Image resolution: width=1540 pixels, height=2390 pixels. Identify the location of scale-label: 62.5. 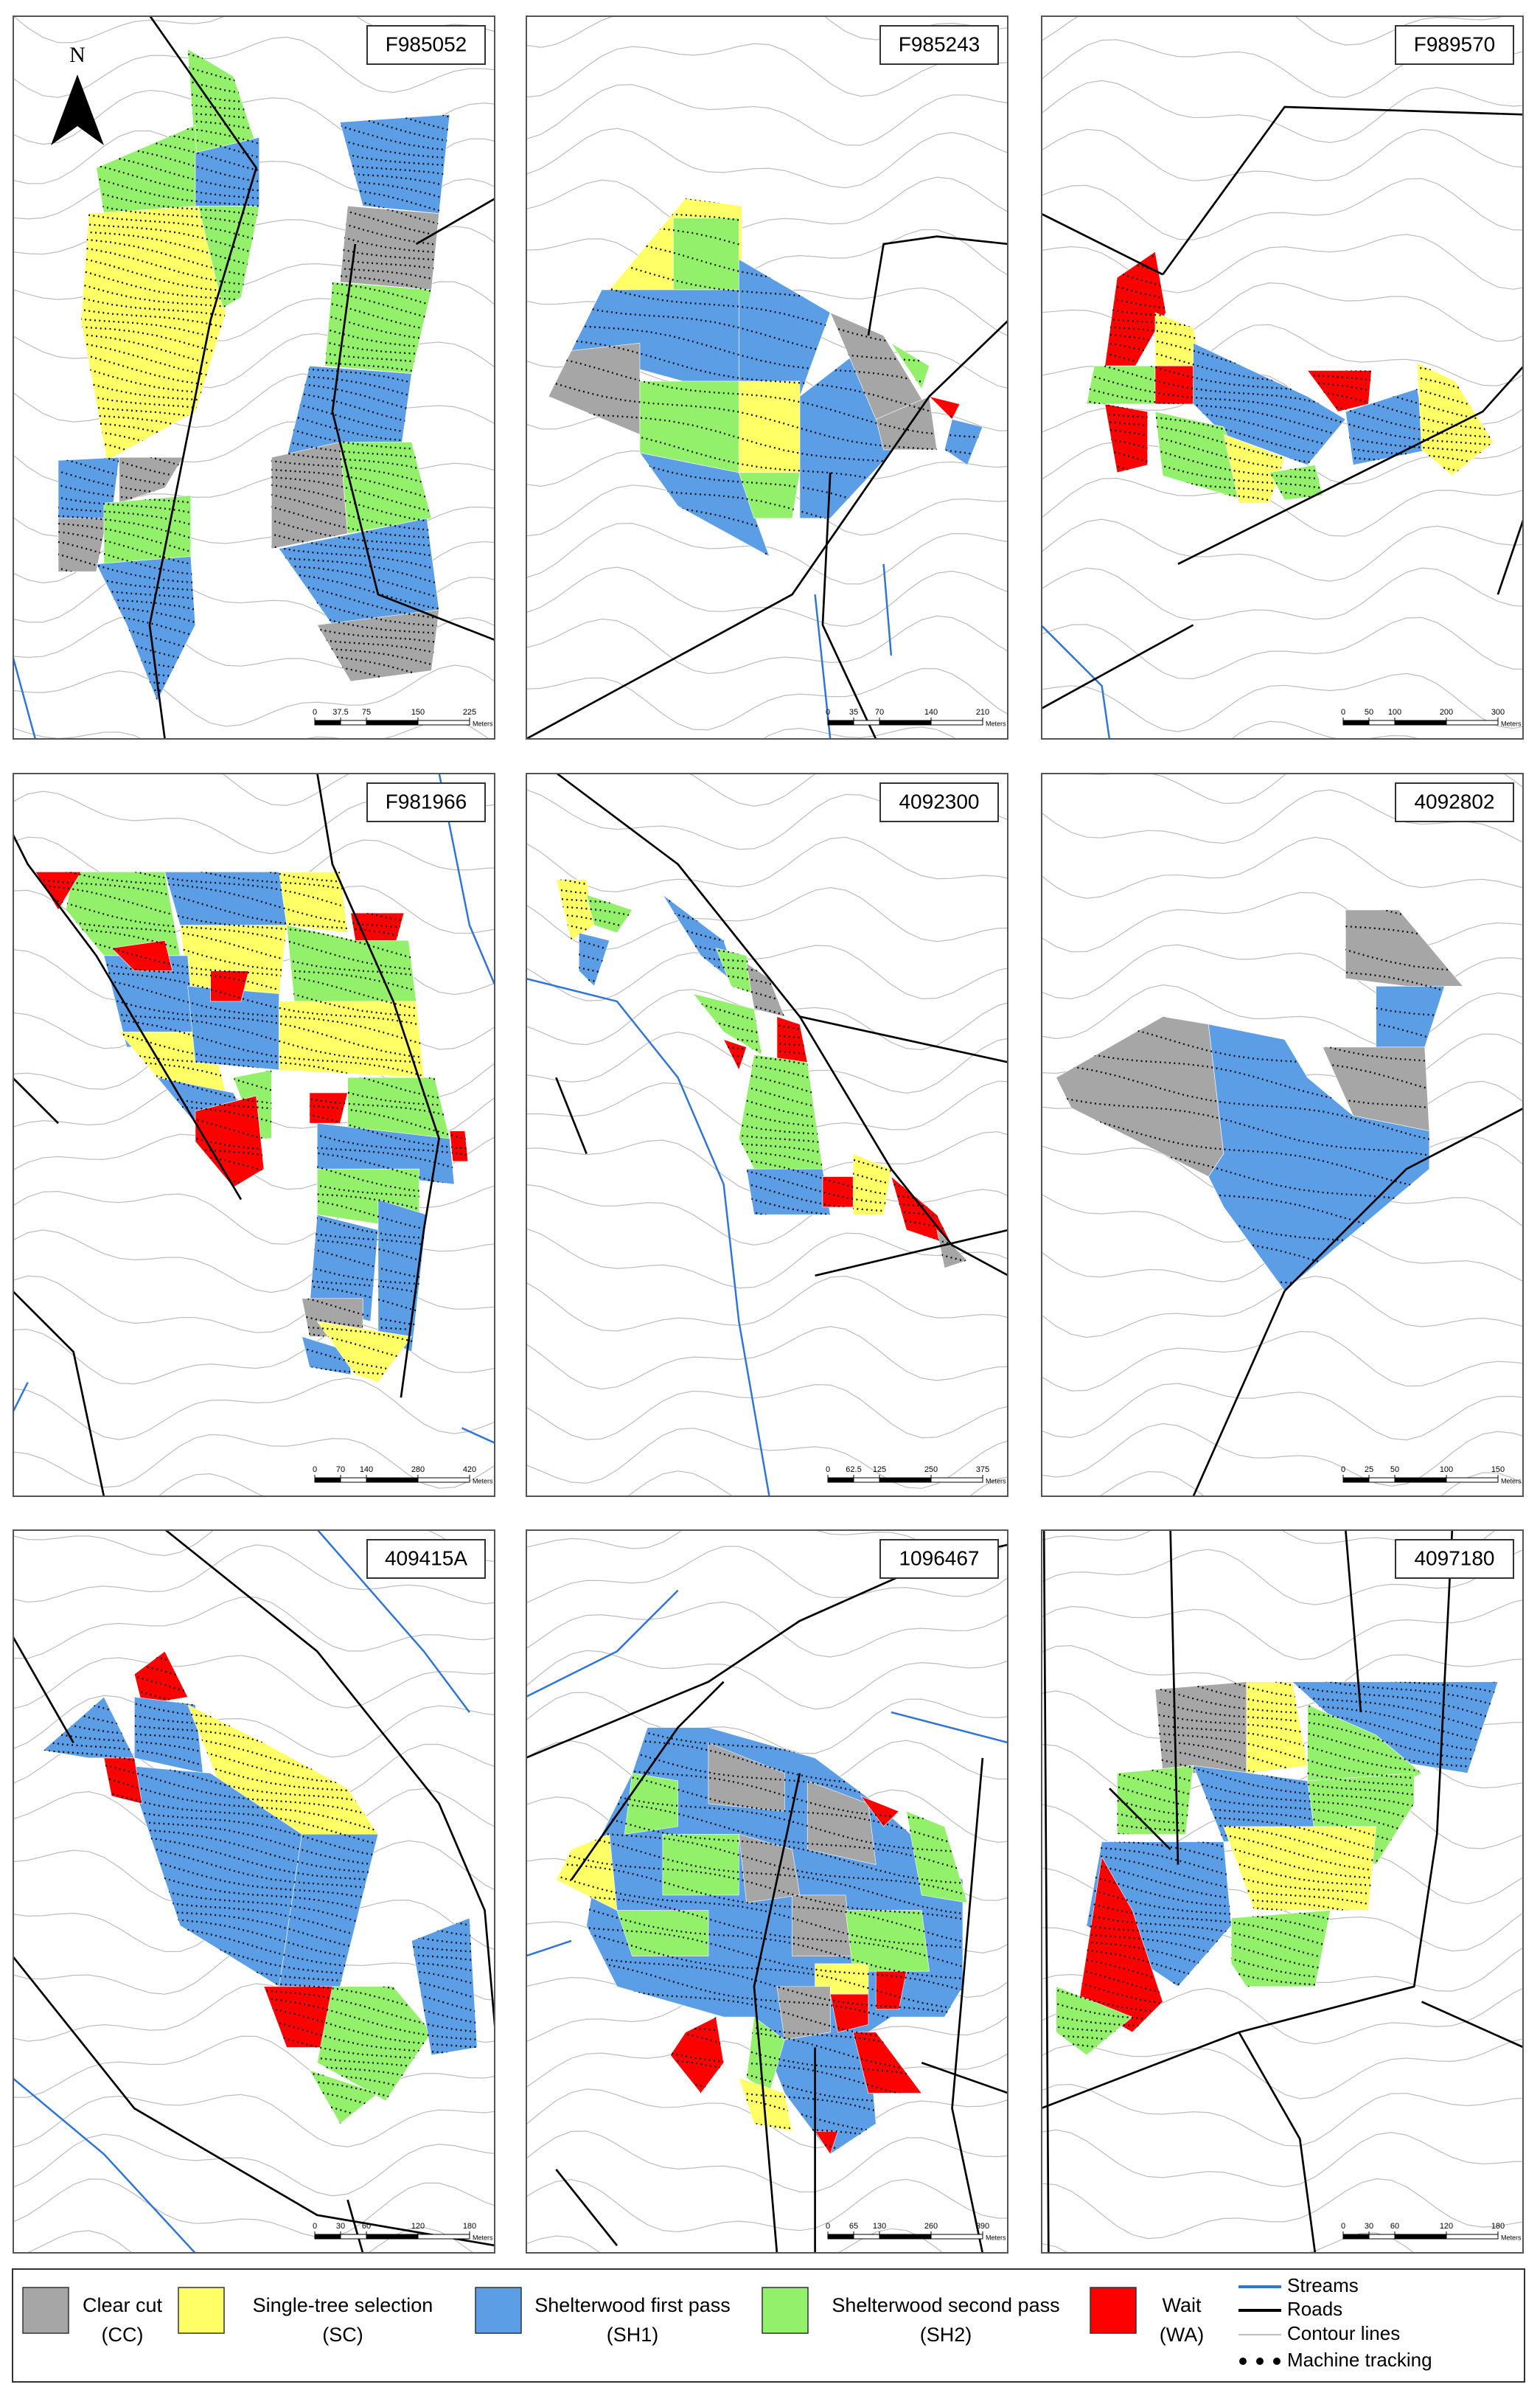
(853, 1469).